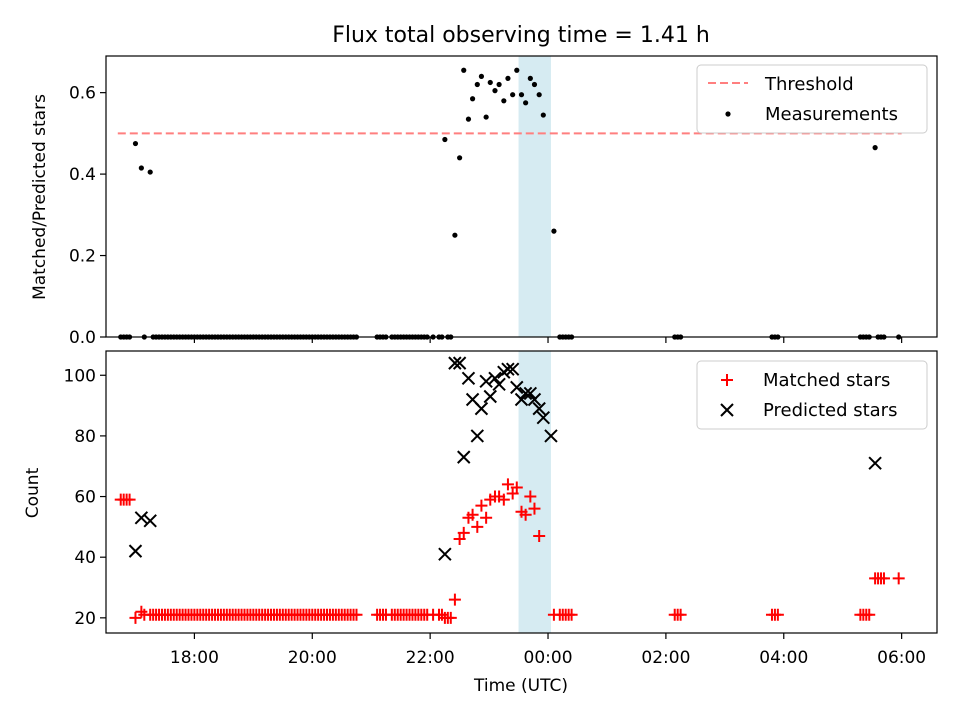 The image size is (960, 720). Describe the element at coordinates (194, 658) in the screenshot. I see `bottom-x-tick-label: 18:00` at that location.